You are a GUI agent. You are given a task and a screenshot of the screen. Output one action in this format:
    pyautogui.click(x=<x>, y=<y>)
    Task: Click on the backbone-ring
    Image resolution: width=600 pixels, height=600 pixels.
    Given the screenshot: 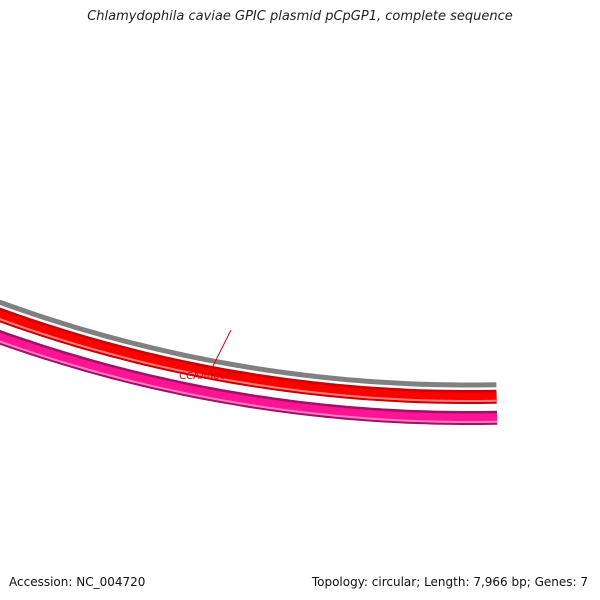 What is the action you would take?
    pyautogui.click(x=248, y=343)
    